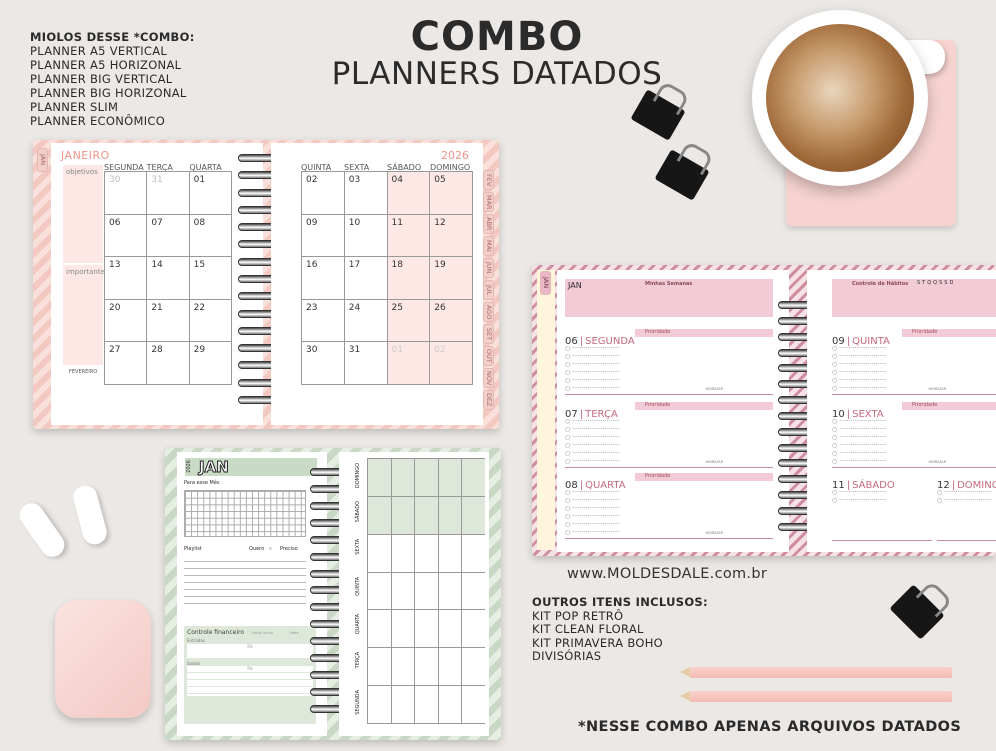 The image size is (996, 751). I want to click on month-tab: OUT, so click(488, 356).